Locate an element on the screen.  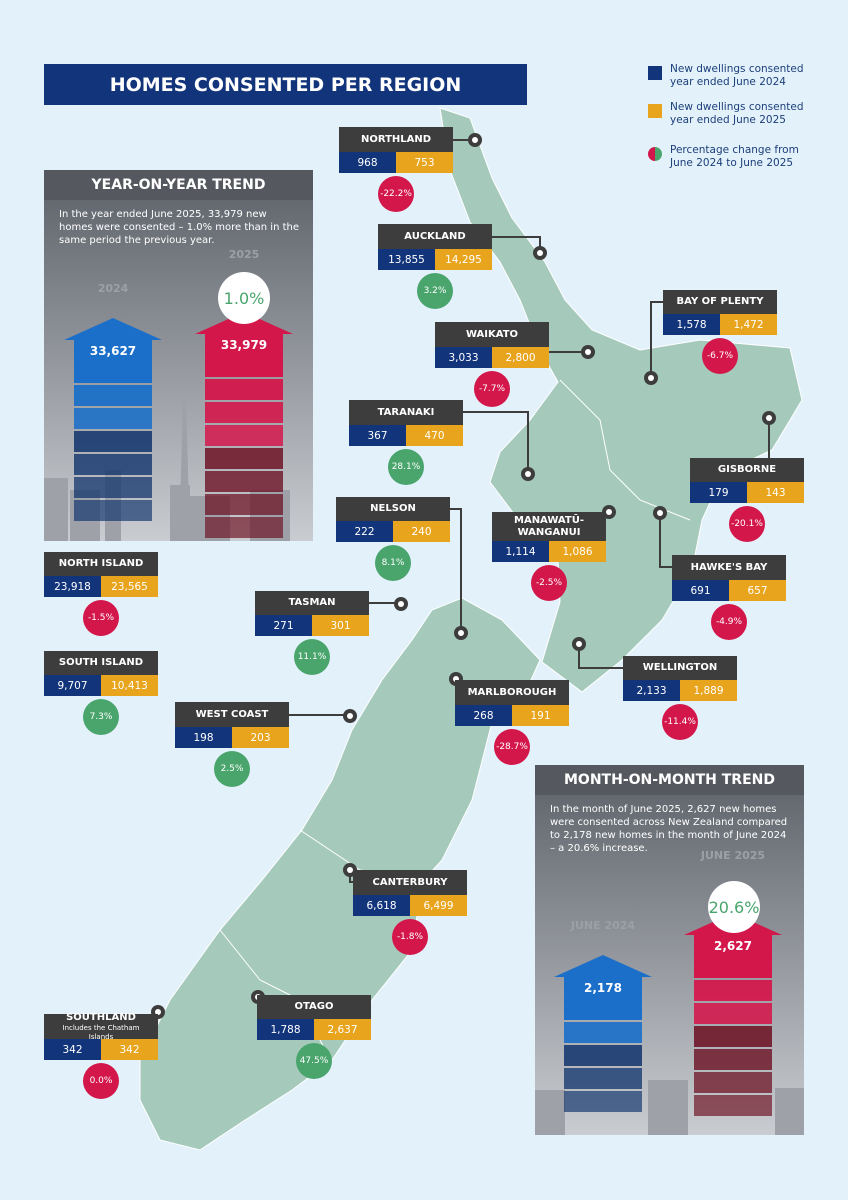
house-value: 33,627 is located at coordinates (113, 351).